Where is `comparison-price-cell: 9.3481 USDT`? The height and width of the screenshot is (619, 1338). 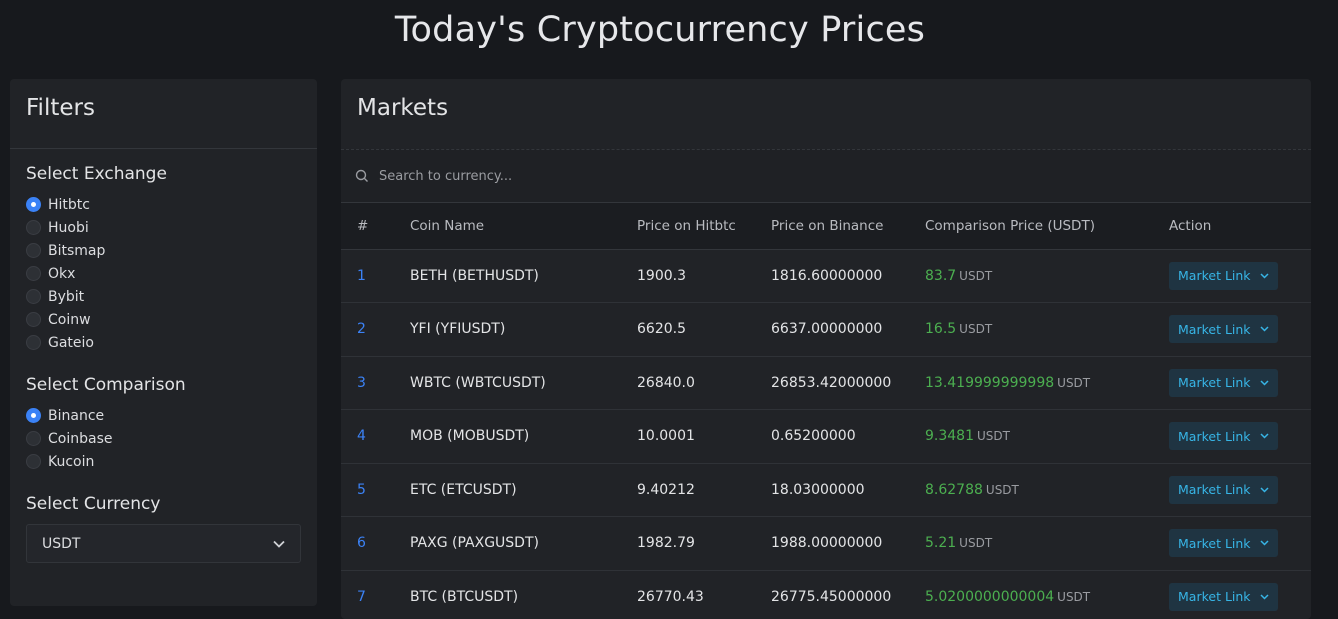
comparison-price-cell: 9.3481 USDT is located at coordinates (1047, 436).